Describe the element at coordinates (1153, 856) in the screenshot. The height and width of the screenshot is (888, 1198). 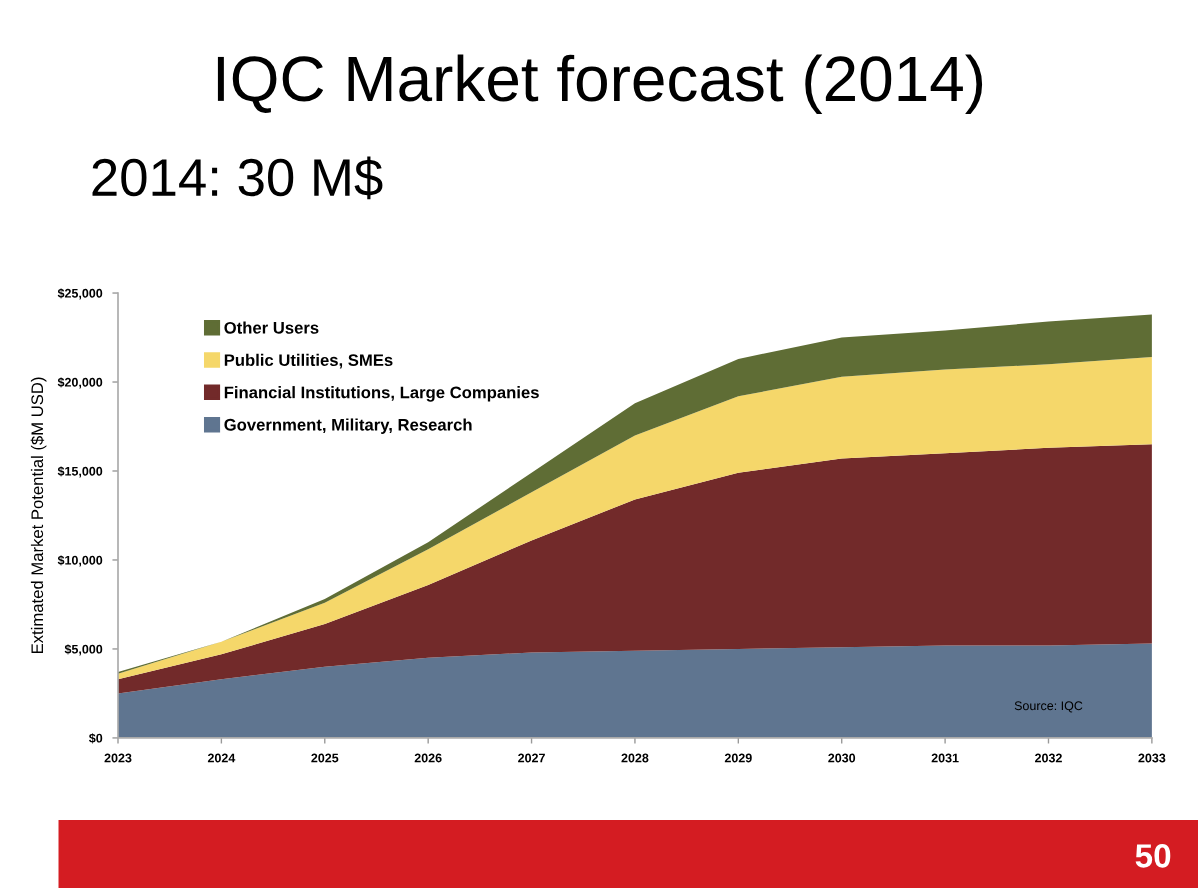
I see `text: 50` at that location.